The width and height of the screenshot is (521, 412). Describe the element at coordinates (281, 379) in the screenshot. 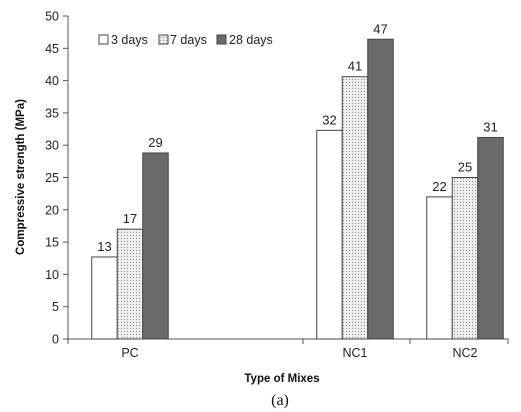

I see `x-axis-title: Type of Mixes` at that location.